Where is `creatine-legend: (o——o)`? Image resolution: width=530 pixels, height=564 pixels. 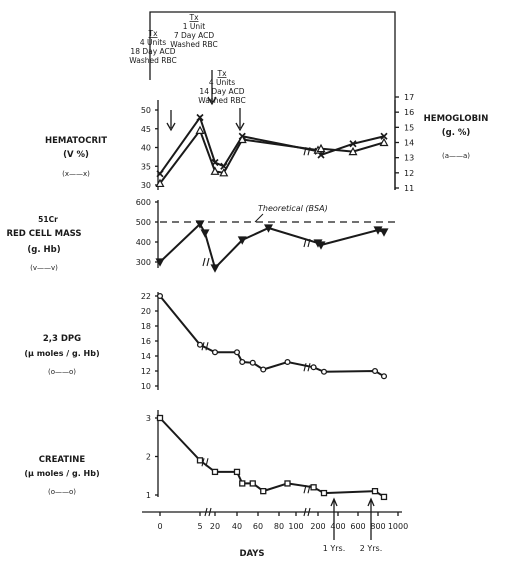 creatine-legend: (o——o) is located at coordinates (62, 492).